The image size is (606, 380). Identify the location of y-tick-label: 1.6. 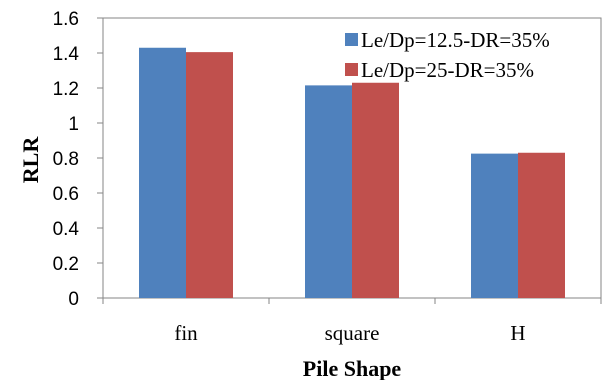
(66, 19).